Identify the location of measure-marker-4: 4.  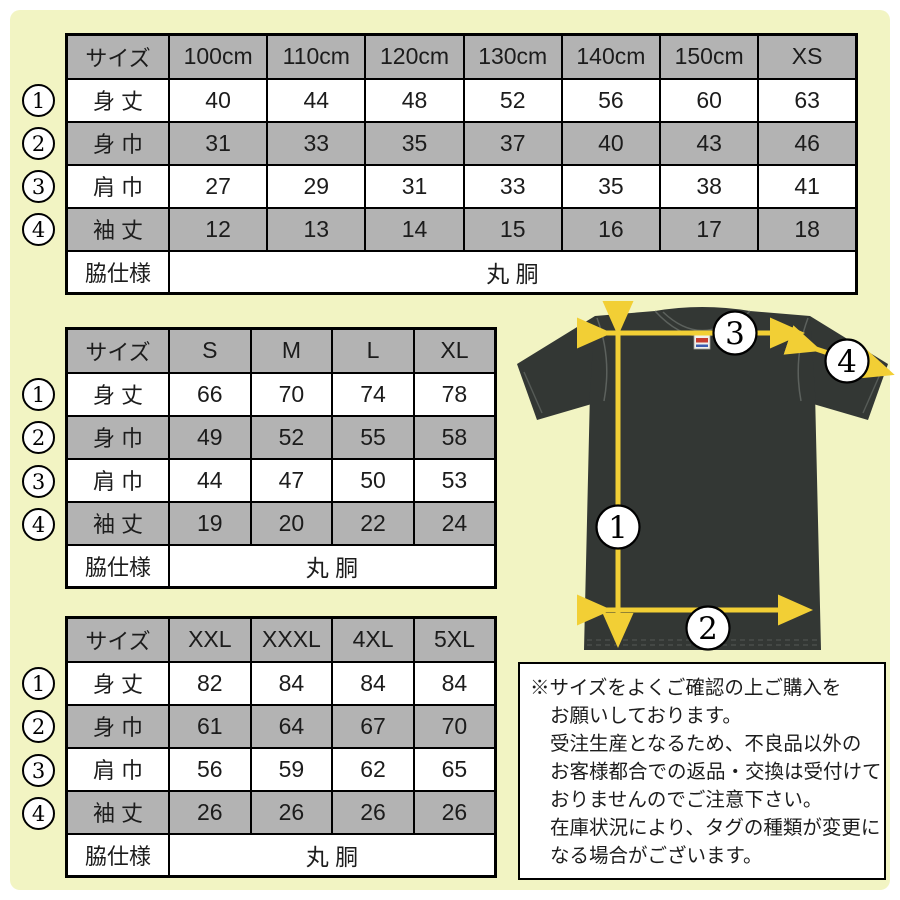
(847, 362).